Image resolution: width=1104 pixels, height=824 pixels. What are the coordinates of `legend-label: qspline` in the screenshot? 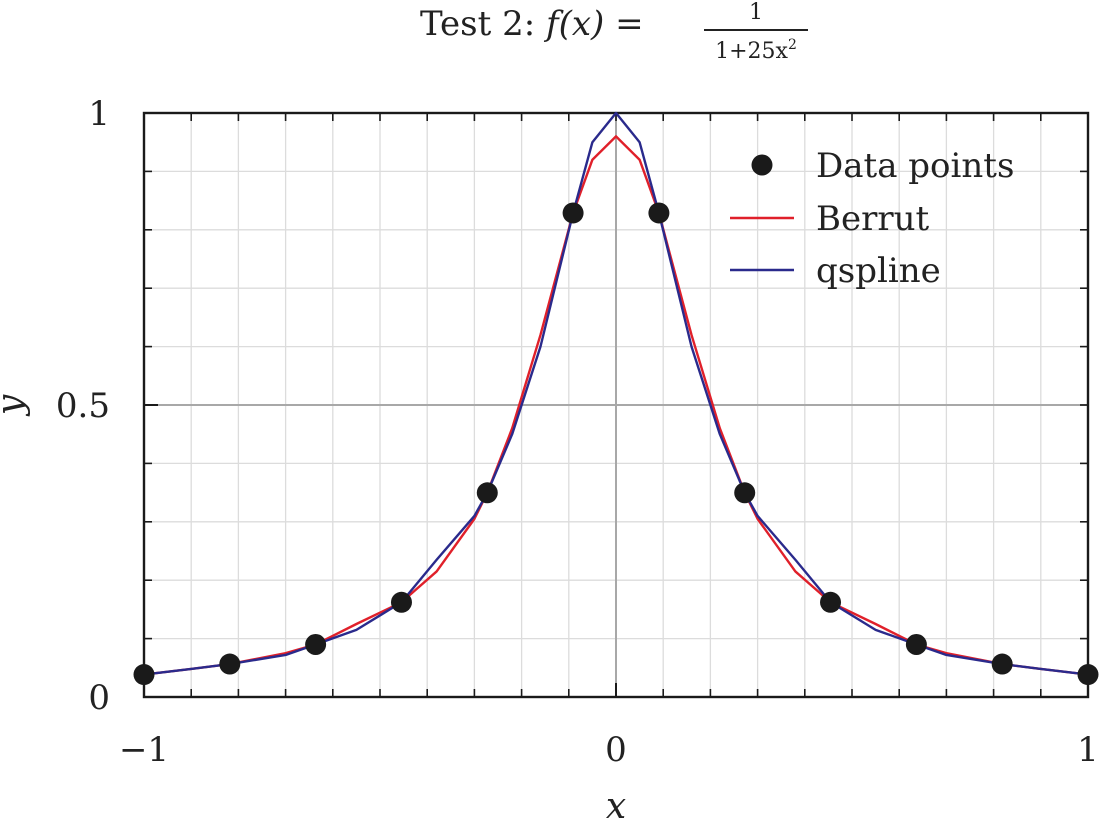 It's located at (878, 271).